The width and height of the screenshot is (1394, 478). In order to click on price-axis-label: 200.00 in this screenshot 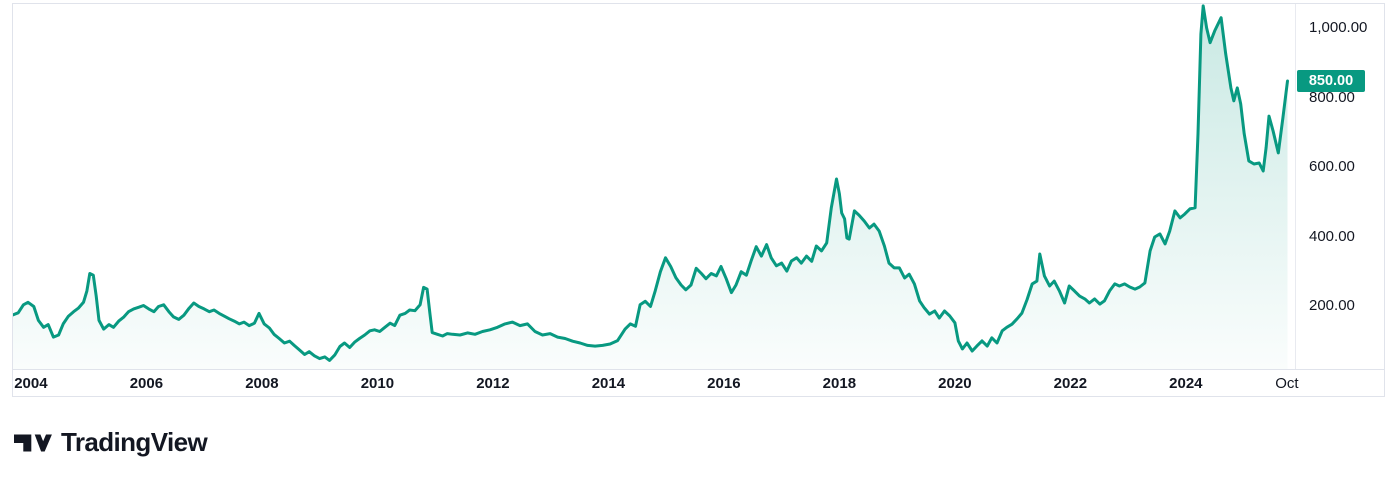, I will do `click(1332, 306)`.